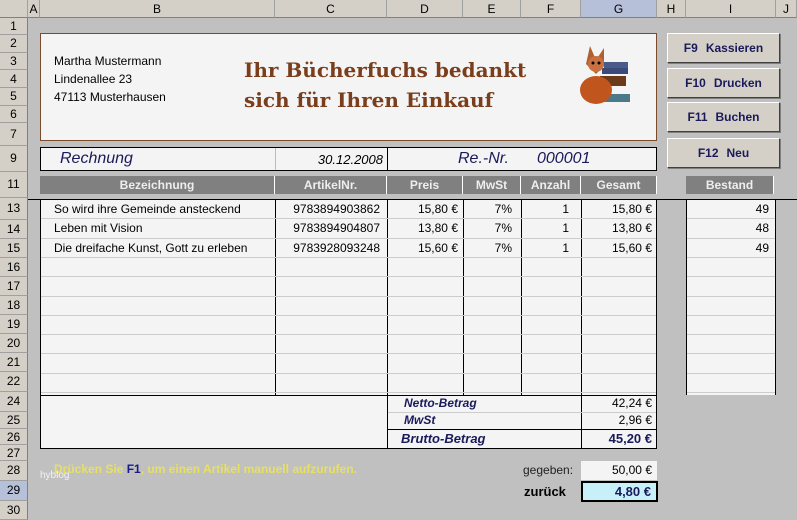 The height and width of the screenshot is (520, 797). What do you see at coordinates (425, 9) in the screenshot?
I see `column-header-D: D` at bounding box center [425, 9].